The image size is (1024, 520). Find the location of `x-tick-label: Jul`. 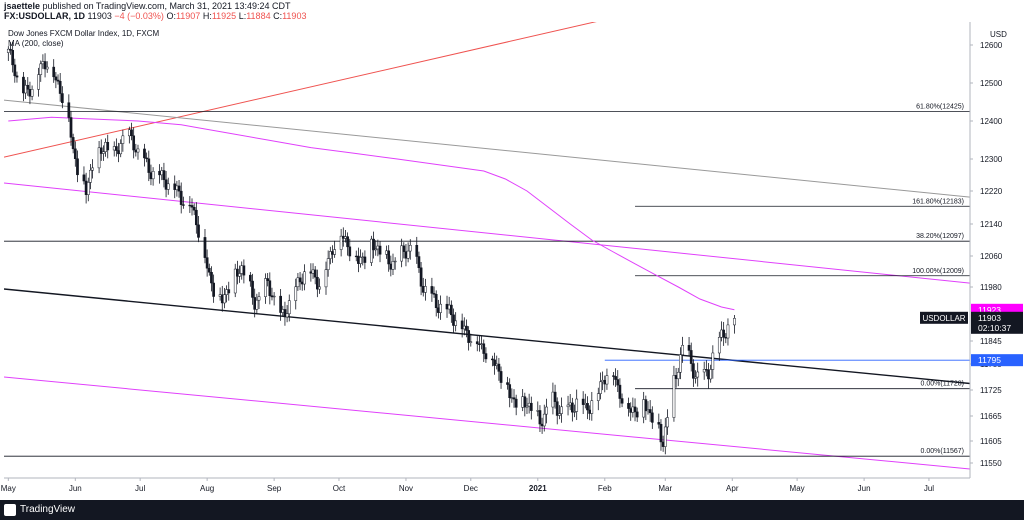

x-tick-label: Jul is located at coordinates (929, 488).